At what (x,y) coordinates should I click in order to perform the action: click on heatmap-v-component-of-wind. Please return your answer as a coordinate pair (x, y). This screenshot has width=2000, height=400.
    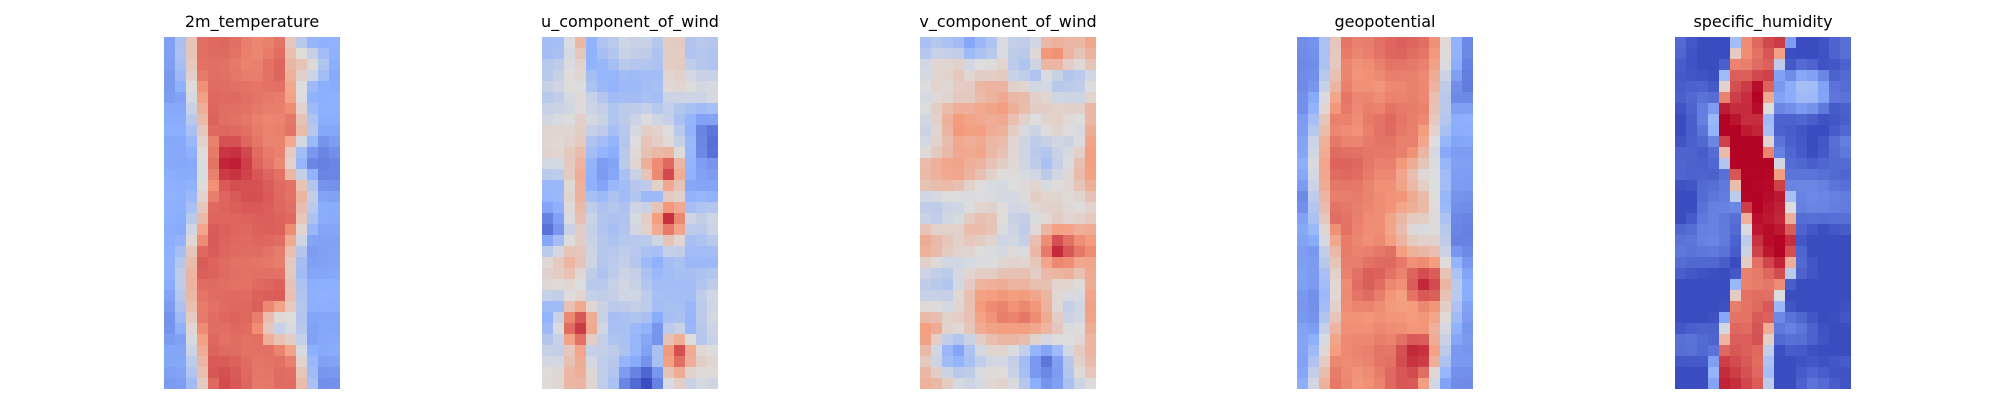
    Looking at the image, I should click on (1008, 213).